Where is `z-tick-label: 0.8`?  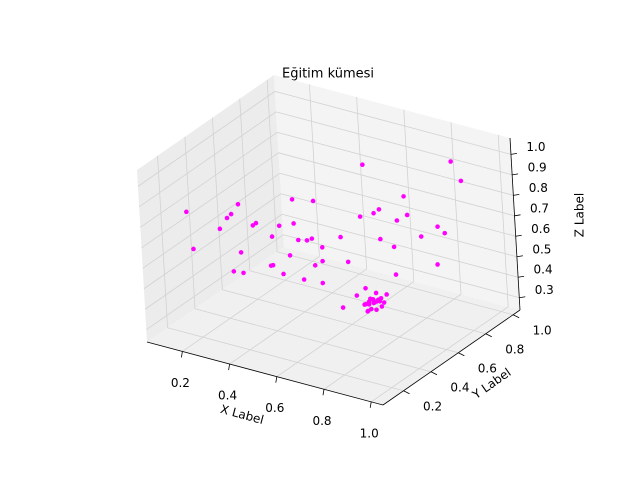 z-tick-label: 0.8 is located at coordinates (538, 188).